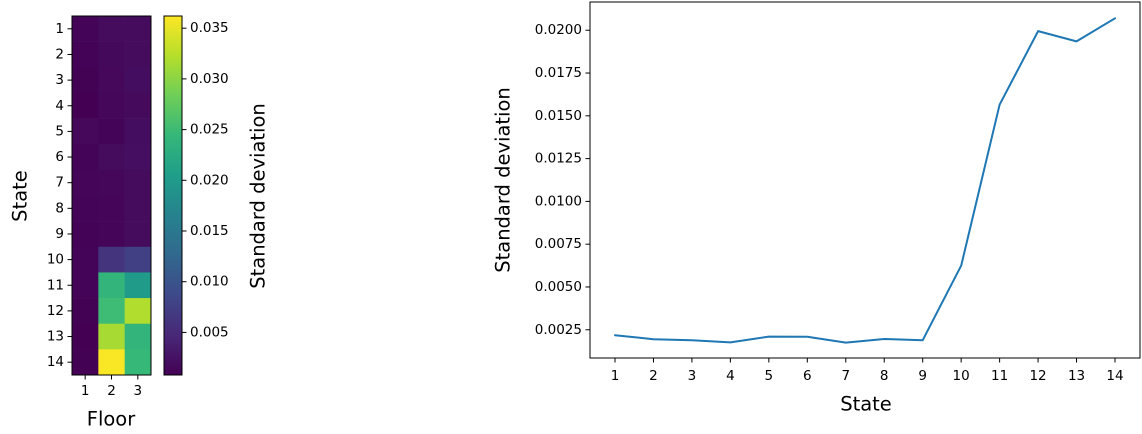 This screenshot has width=1142, height=434. I want to click on colorbar-tick-label: 0.035, so click(209, 28).